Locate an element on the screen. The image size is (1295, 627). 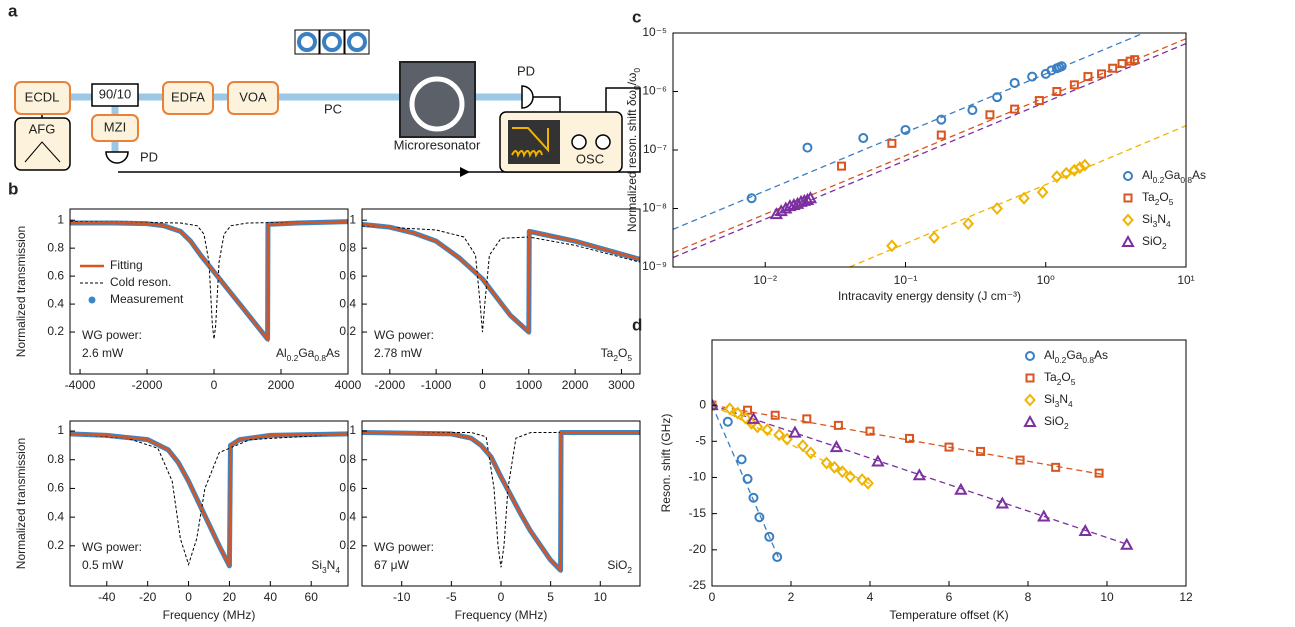
x-tick-label: 2 is located at coordinates (791, 597).